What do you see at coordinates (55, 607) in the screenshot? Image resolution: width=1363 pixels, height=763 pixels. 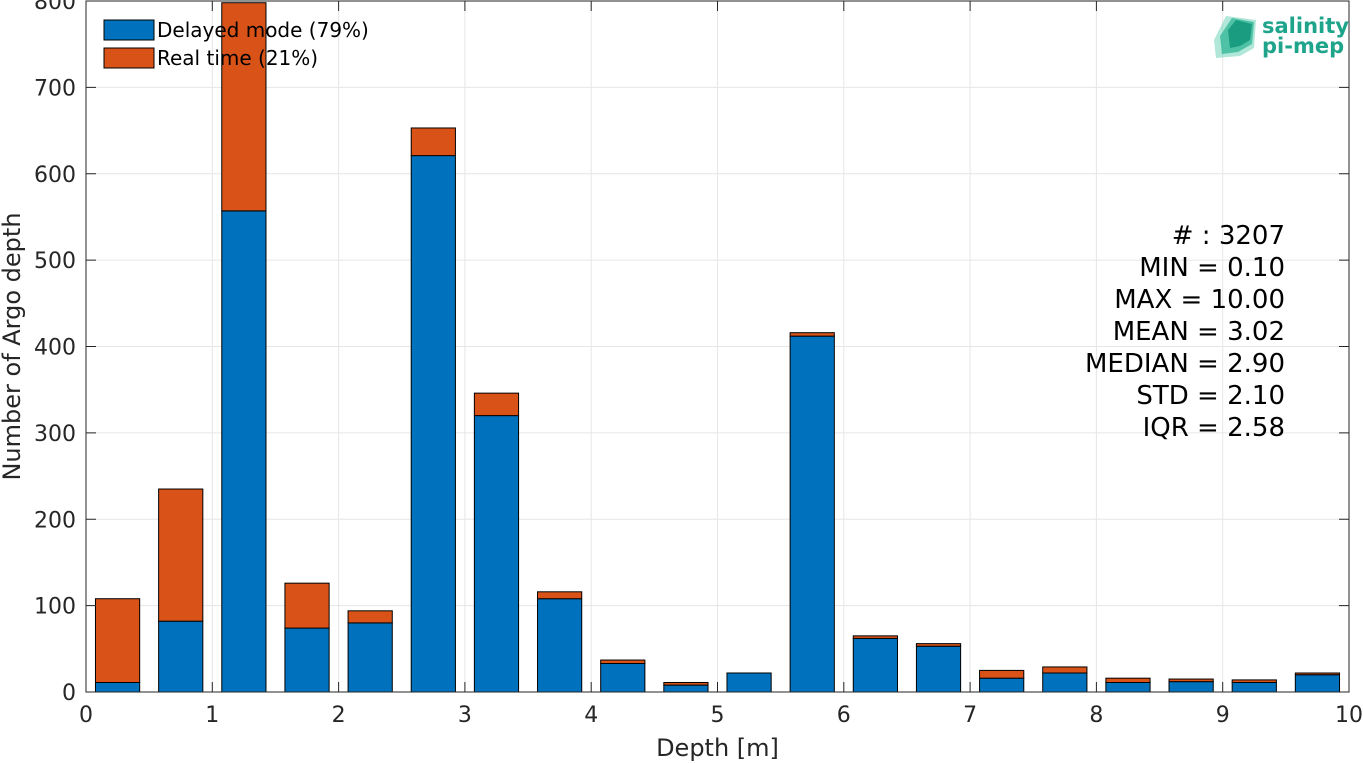 I see `y-tick-label: 100` at bounding box center [55, 607].